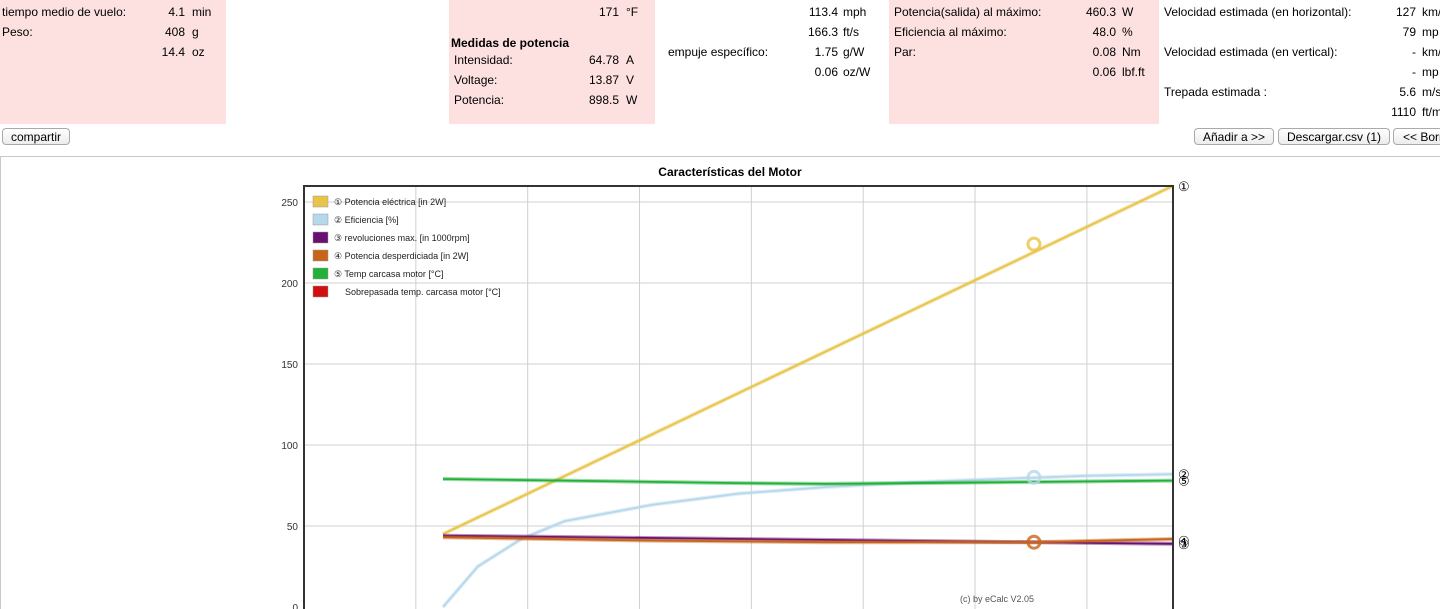  What do you see at coordinates (632, 100) in the screenshot?
I see `power-unit: W` at bounding box center [632, 100].